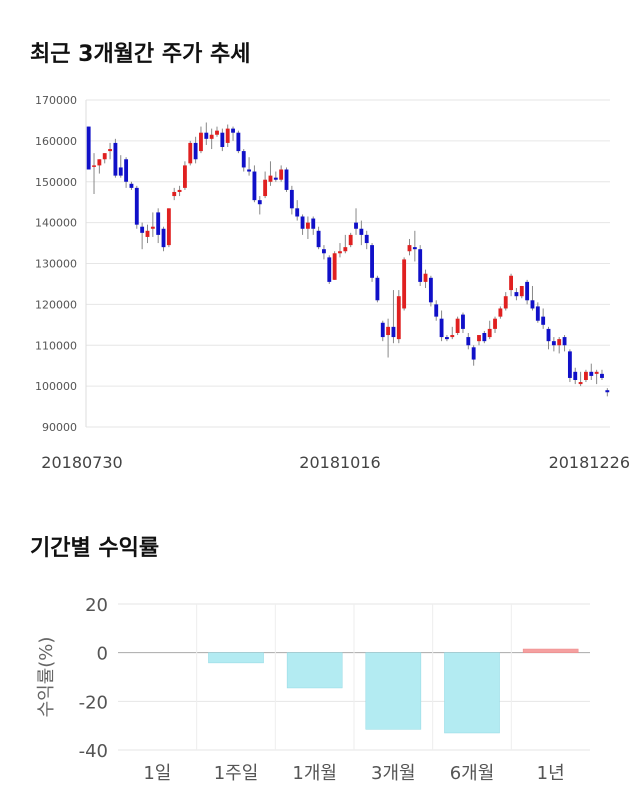  I want to click on returns-category-label: 3개월, so click(393, 773).